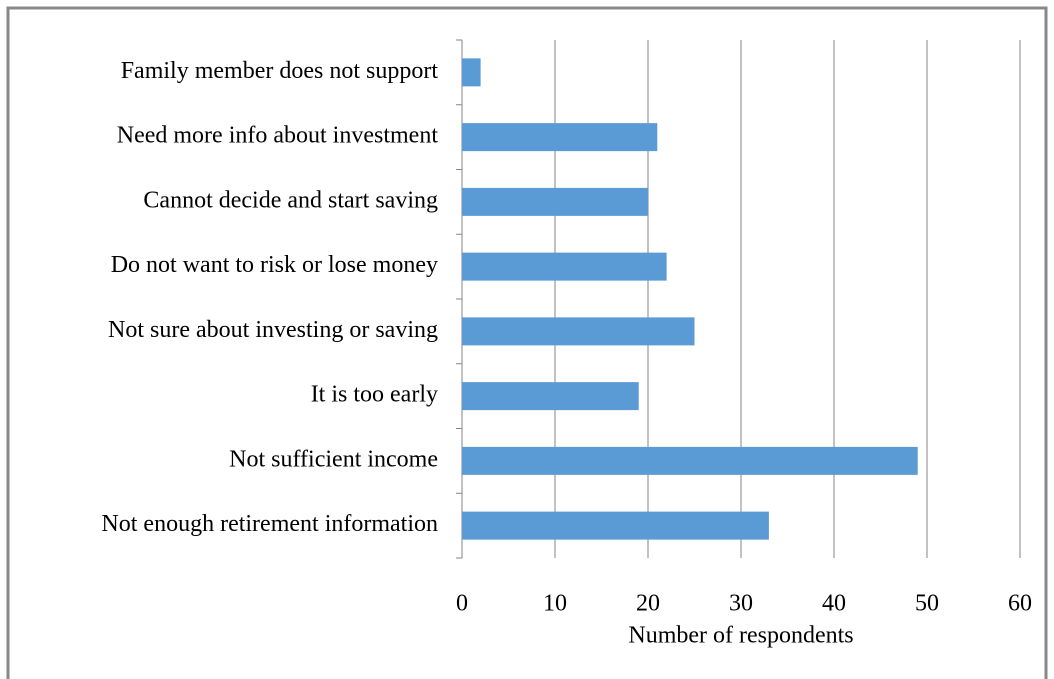 Image resolution: width=1054 pixels, height=679 pixels. I want to click on x-tick-label: 0, so click(462, 604).